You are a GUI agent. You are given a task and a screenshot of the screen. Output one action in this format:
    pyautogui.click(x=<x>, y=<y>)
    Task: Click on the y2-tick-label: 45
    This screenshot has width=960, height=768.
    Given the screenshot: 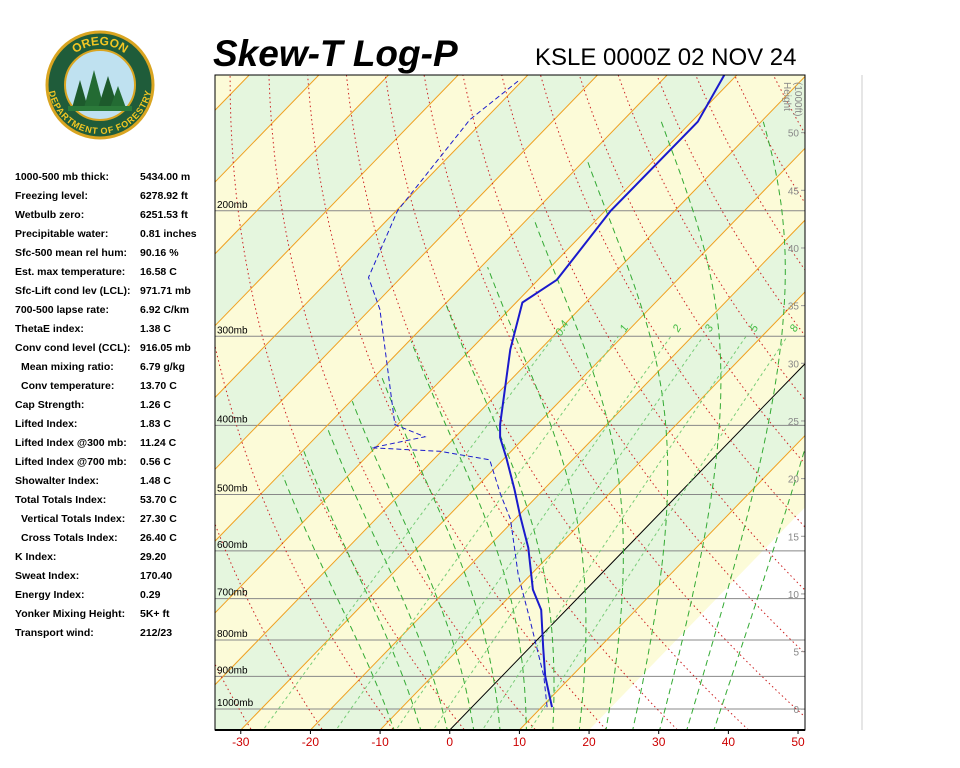 What is the action you would take?
    pyautogui.click(x=794, y=191)
    